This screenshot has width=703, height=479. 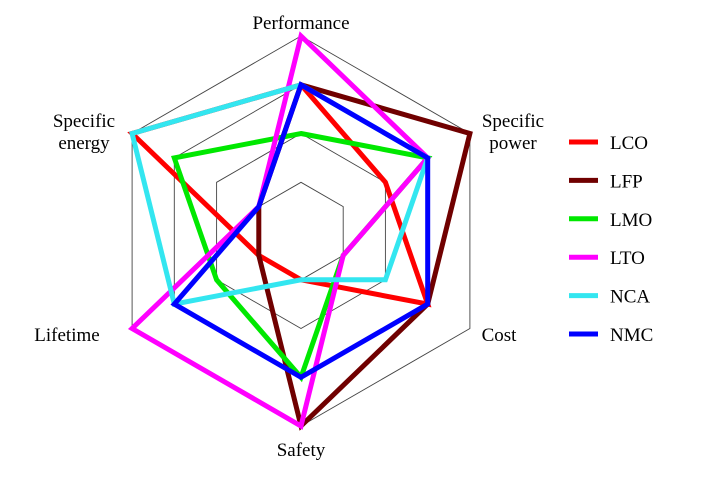 I want to click on legend-label-nmc: NMC, so click(x=631, y=335).